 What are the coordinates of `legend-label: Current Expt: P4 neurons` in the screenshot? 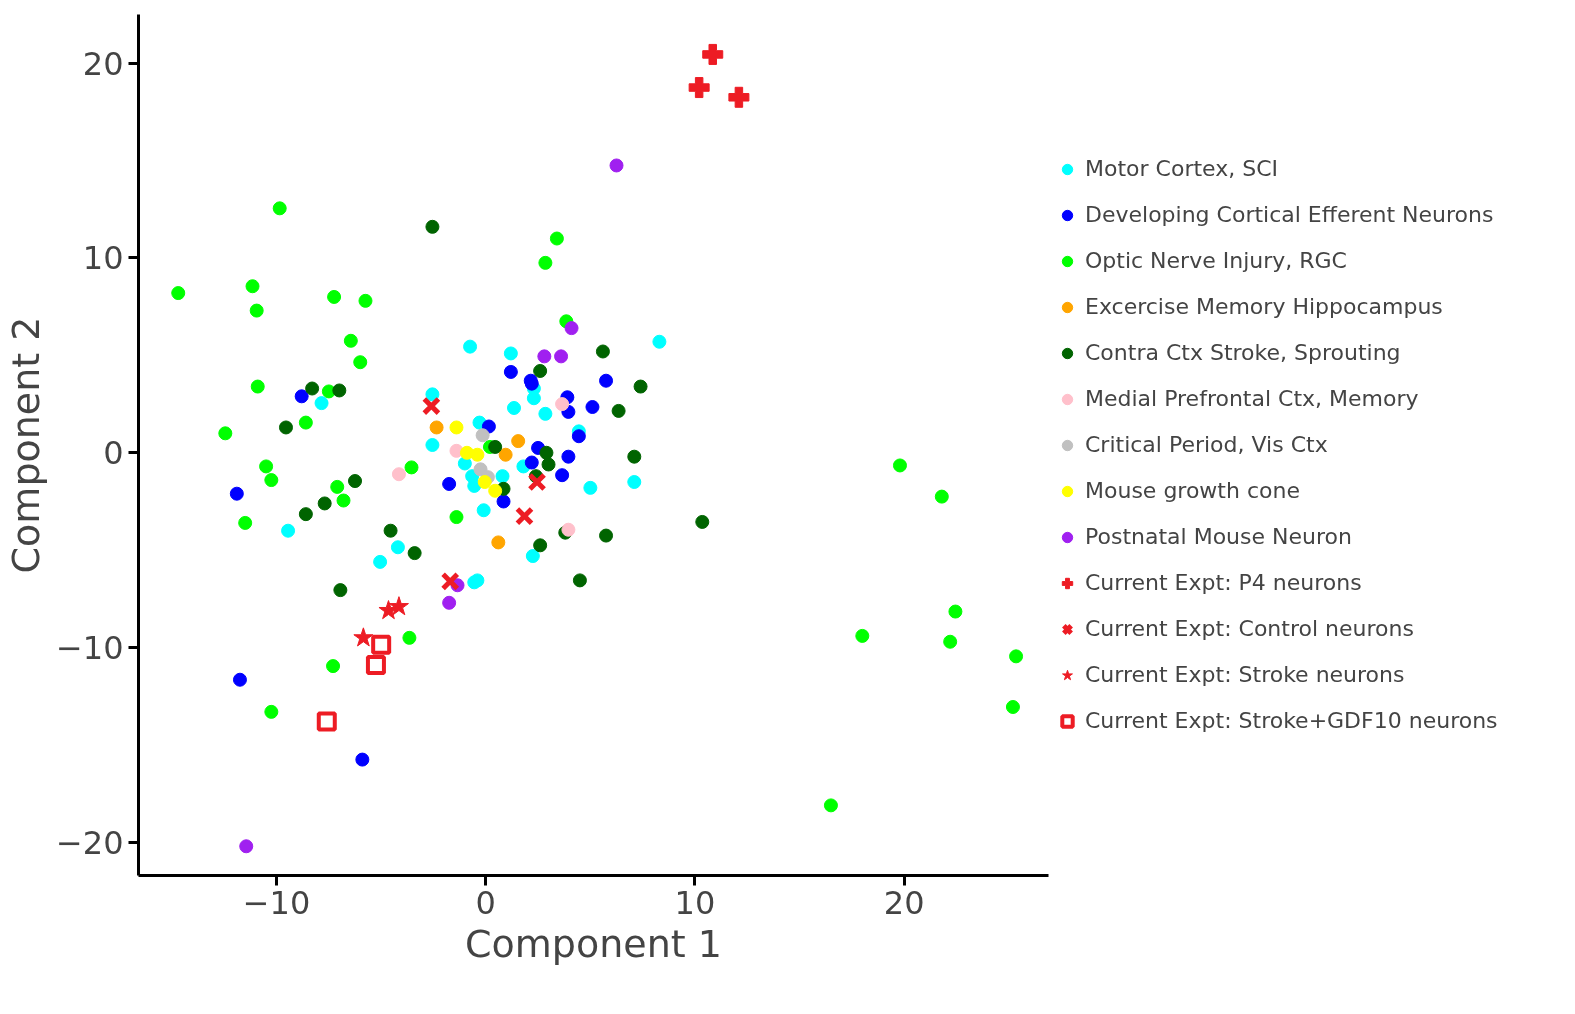 It's located at (1223, 582).